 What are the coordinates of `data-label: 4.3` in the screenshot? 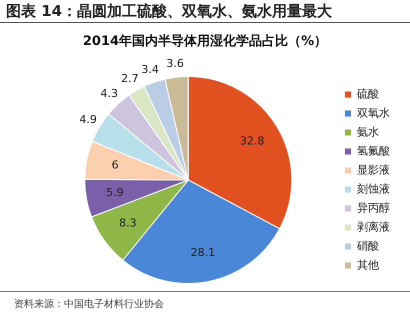 It's located at (109, 93).